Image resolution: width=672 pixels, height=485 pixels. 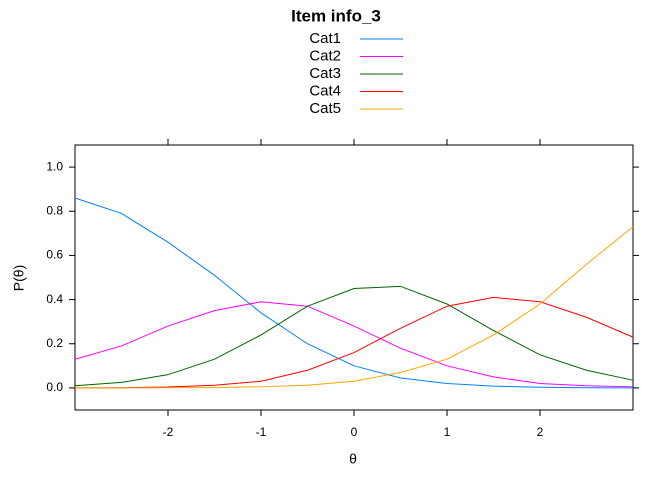 I want to click on y-tick-label: 0.8, so click(x=54, y=210).